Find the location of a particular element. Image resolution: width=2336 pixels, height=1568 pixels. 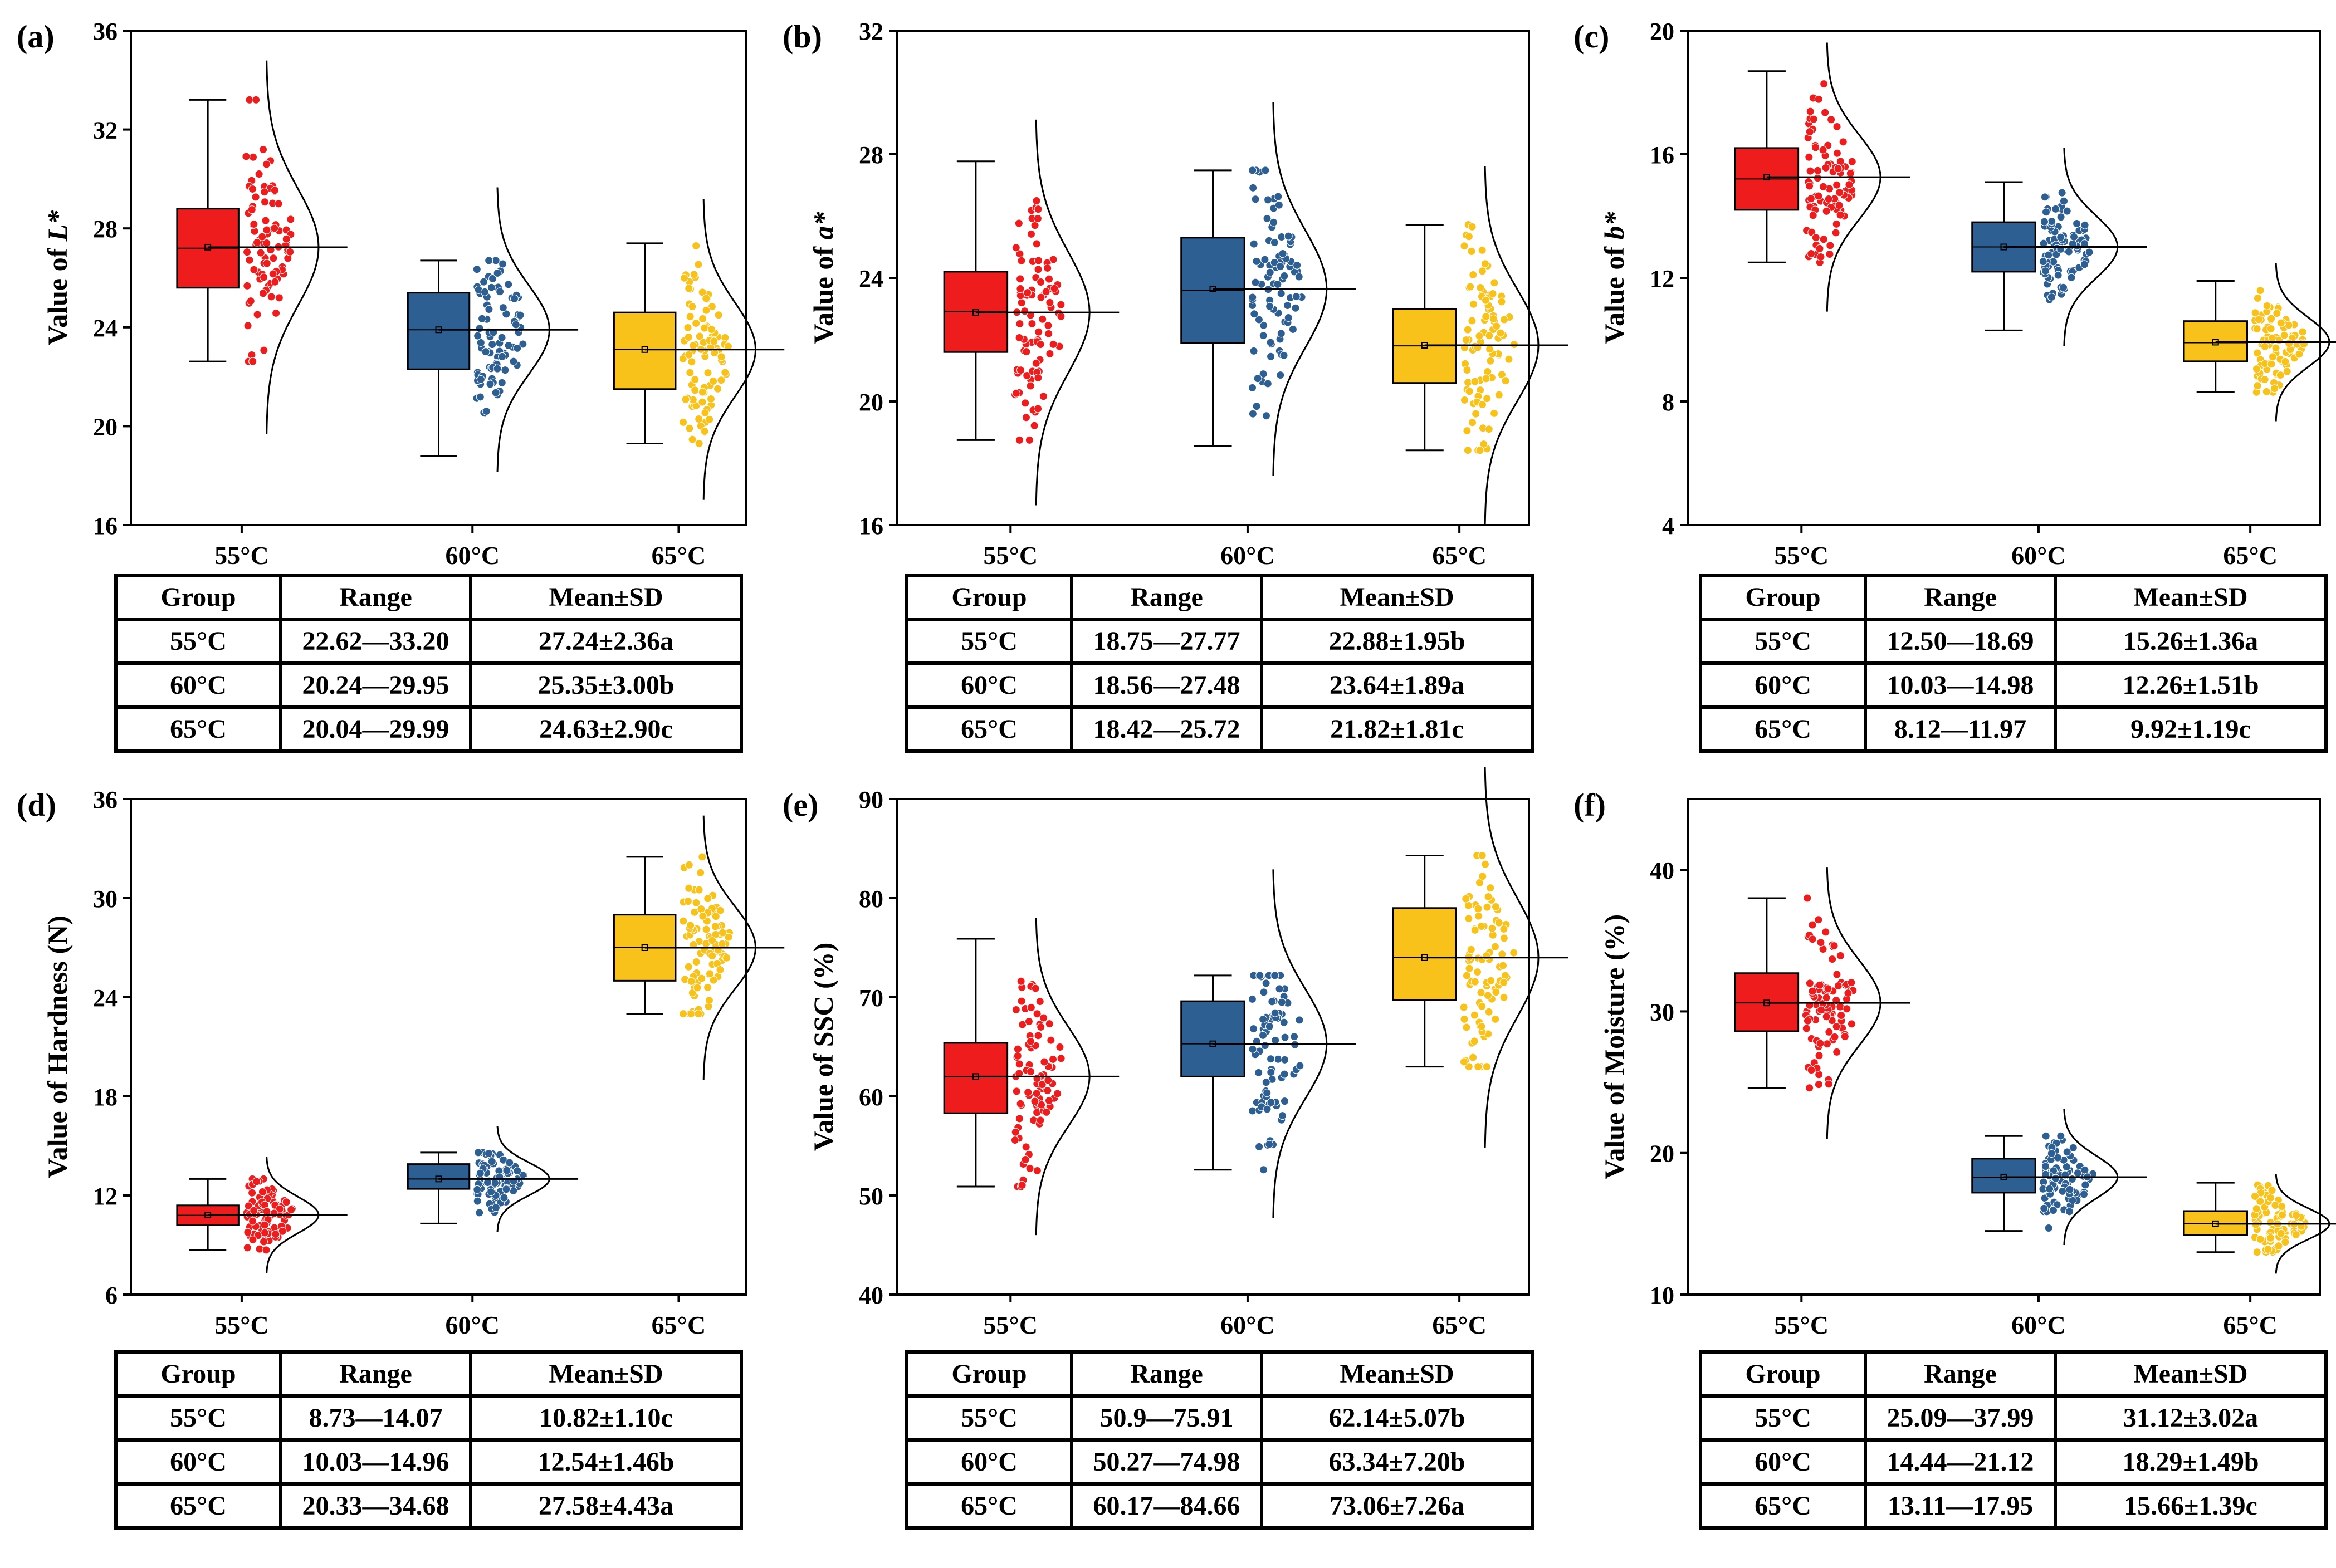

table-header-cell: Group is located at coordinates (1783, 1374).